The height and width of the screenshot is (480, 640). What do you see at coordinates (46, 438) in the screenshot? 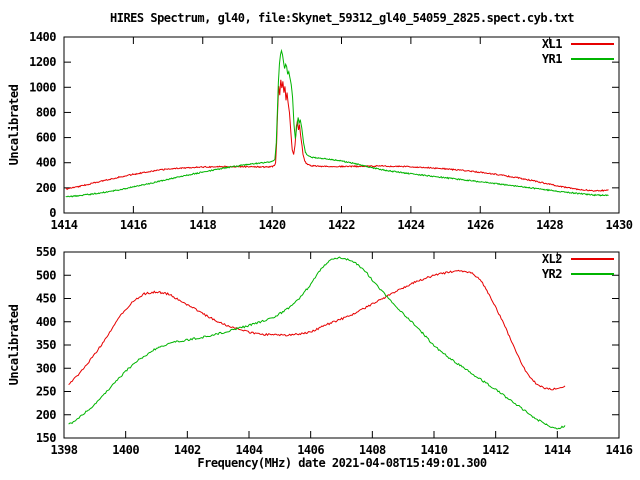
I see `y-tick-label: 150` at bounding box center [46, 438].